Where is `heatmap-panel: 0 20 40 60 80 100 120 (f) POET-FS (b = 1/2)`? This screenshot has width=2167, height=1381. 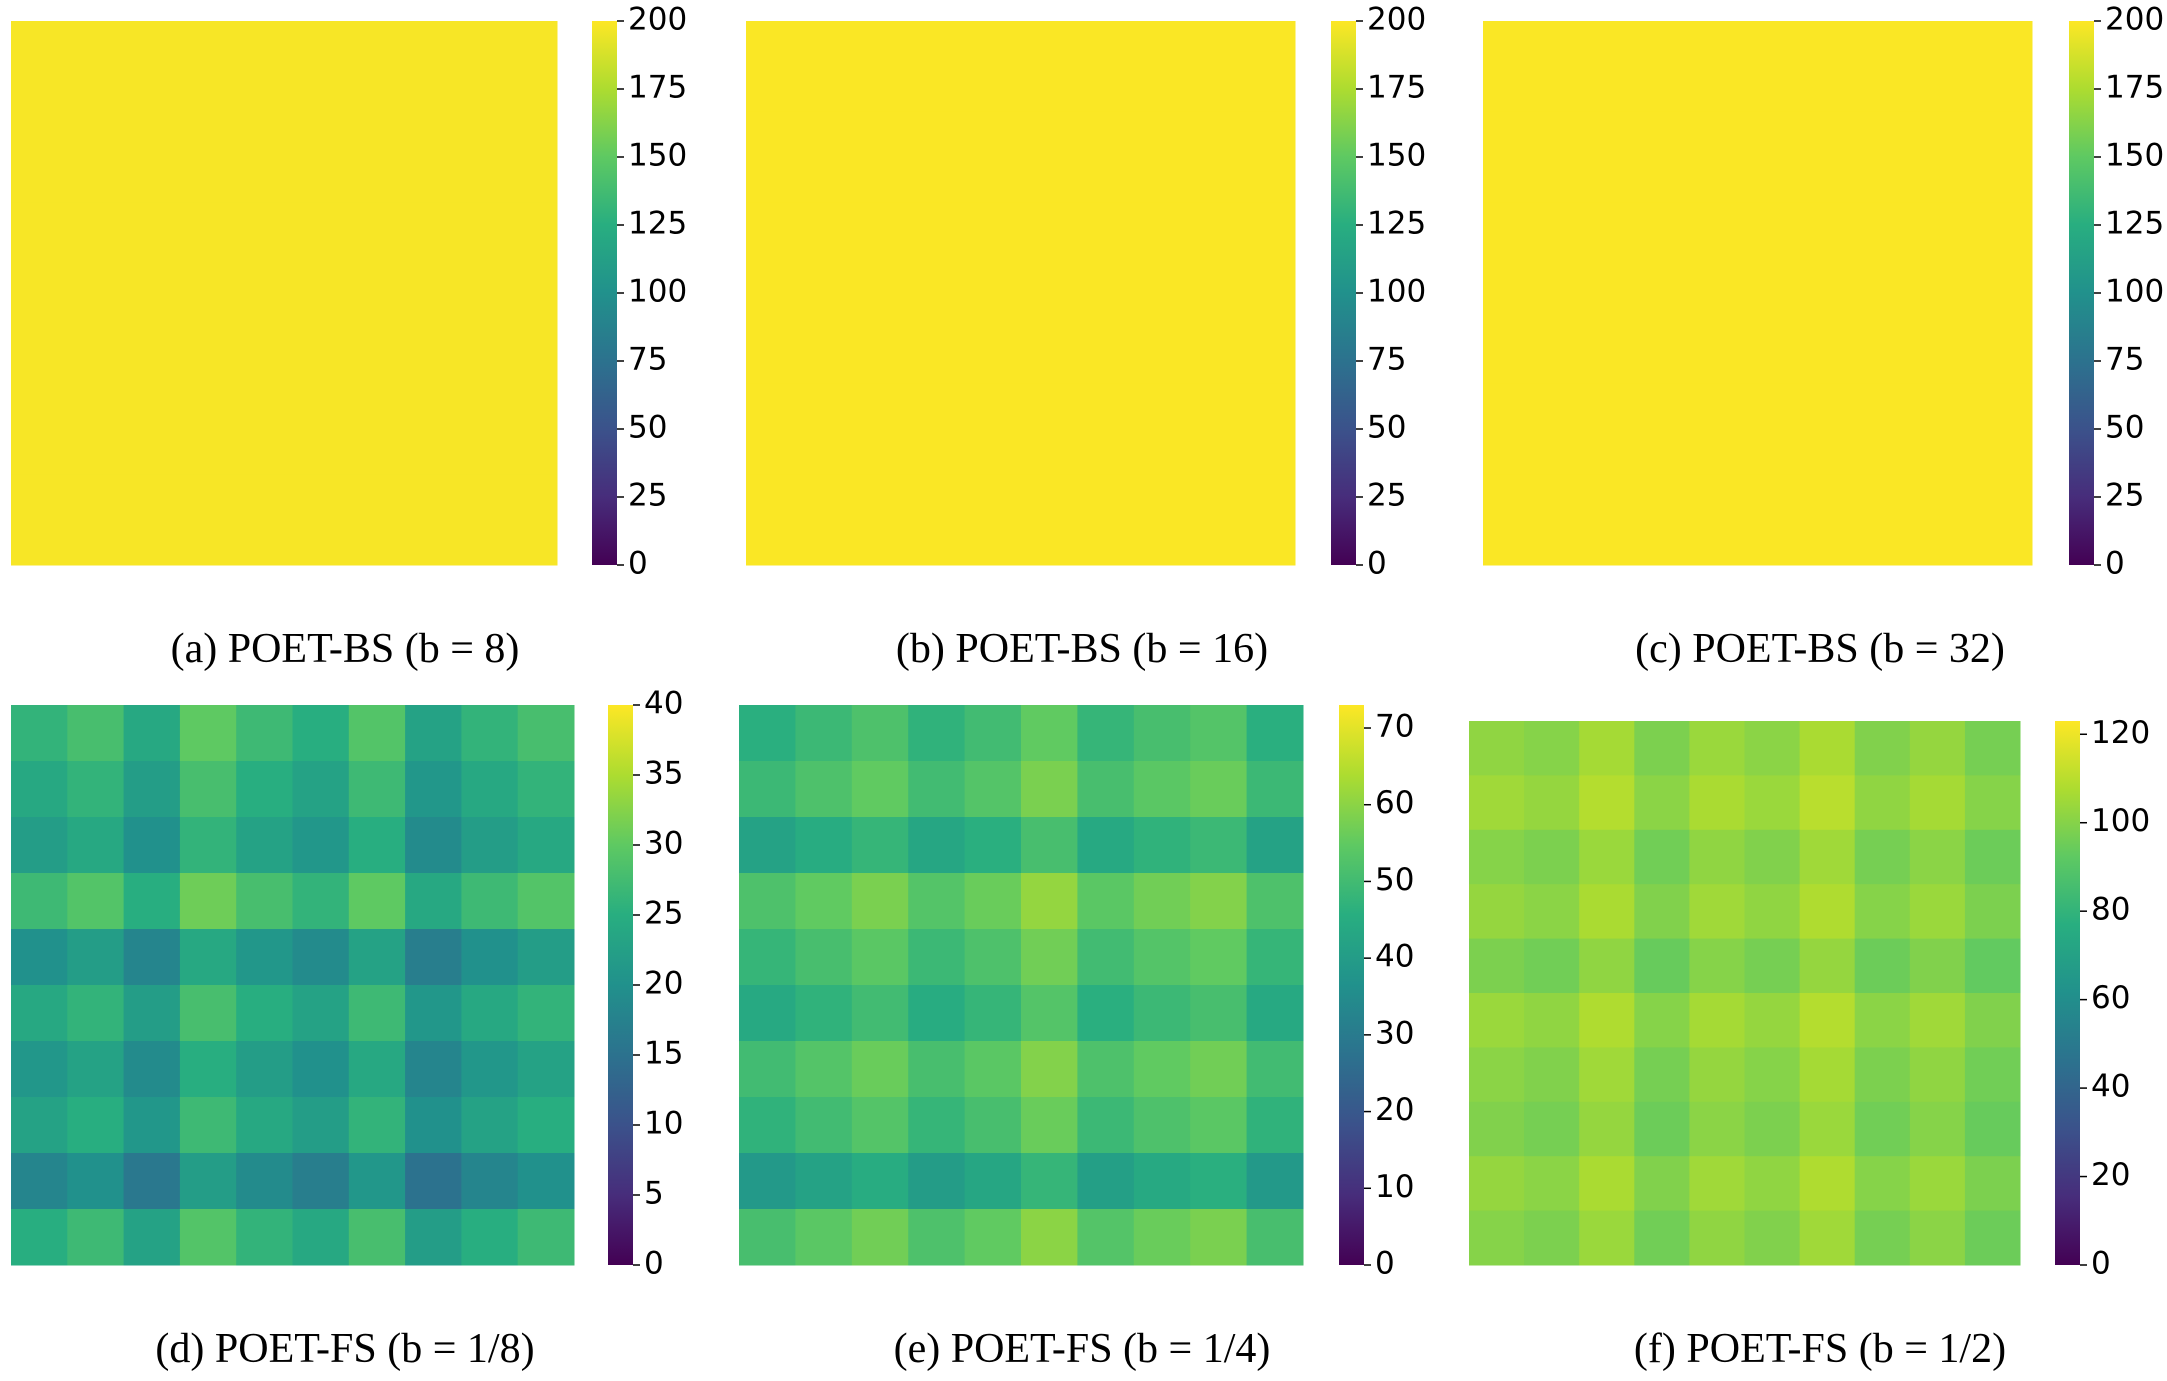 heatmap-panel: 0 20 40 60 80 100 120 (f) POET-FS (b = 1/2) is located at coordinates (1809, 1043).